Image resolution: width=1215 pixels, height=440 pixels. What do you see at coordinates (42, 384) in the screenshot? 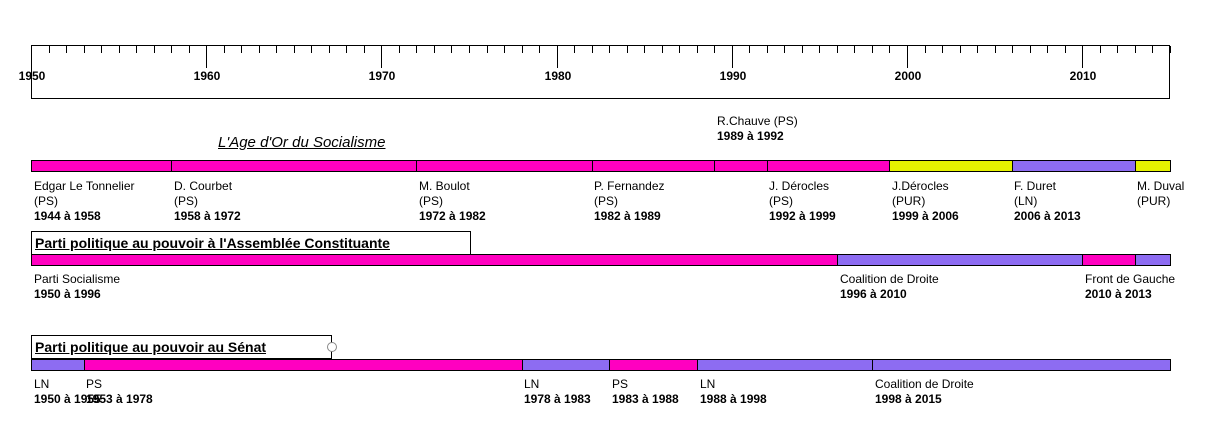
I see `label-name: LN` at bounding box center [42, 384].